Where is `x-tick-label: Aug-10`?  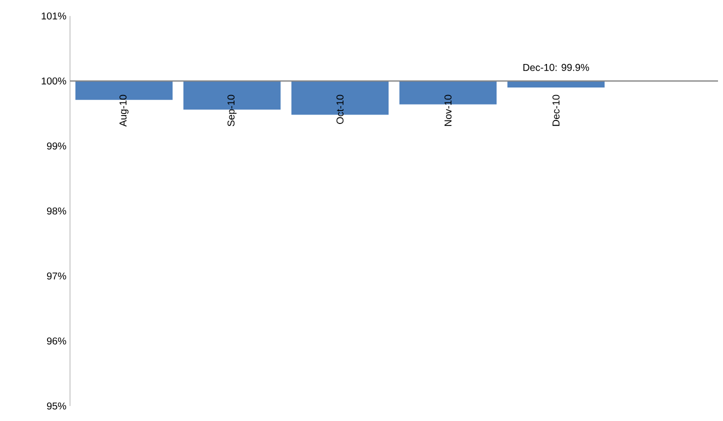
x-tick-label: Aug-10 is located at coordinates (124, 110).